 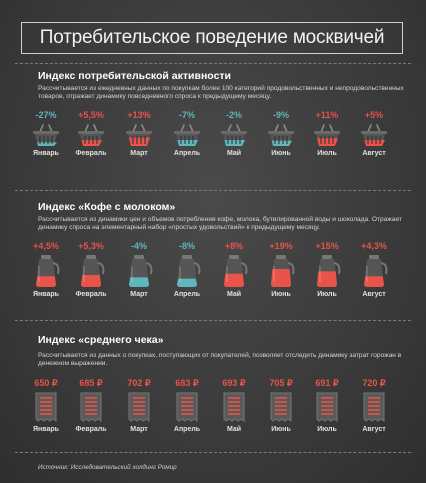 I want to click on month-cell: -27% Январь, so click(x=46, y=134).